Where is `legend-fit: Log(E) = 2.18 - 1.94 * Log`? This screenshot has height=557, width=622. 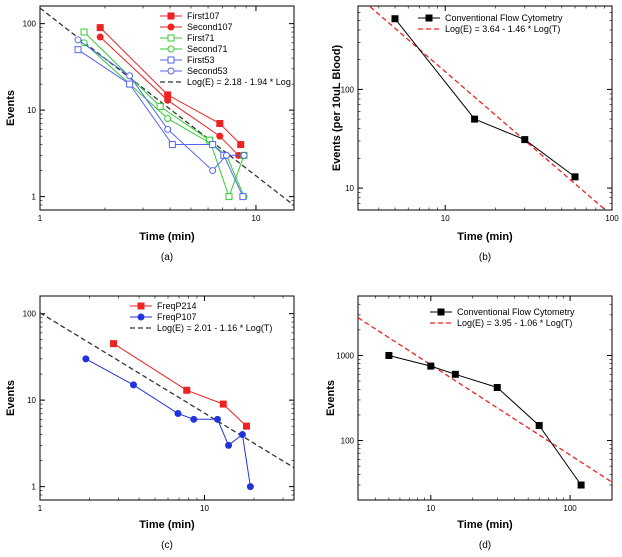 legend-fit: Log(E) = 2.18 - 1.94 * Log is located at coordinates (225, 82).